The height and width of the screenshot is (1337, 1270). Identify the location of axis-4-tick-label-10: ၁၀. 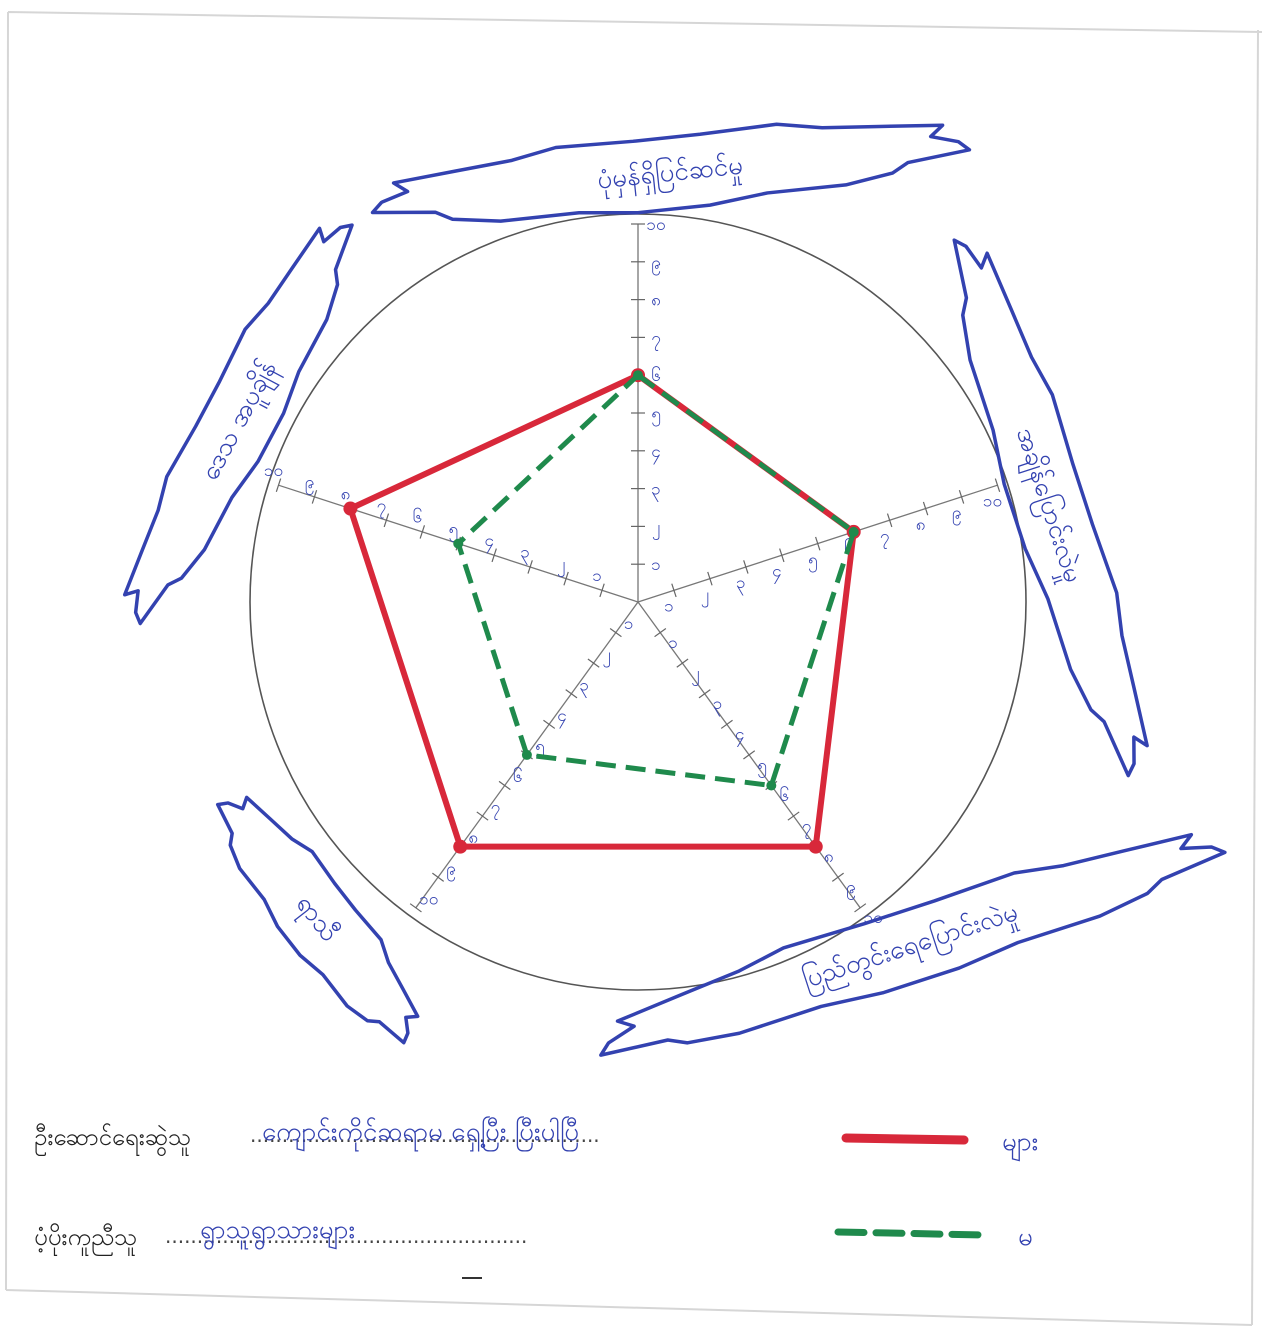
(428, 899).